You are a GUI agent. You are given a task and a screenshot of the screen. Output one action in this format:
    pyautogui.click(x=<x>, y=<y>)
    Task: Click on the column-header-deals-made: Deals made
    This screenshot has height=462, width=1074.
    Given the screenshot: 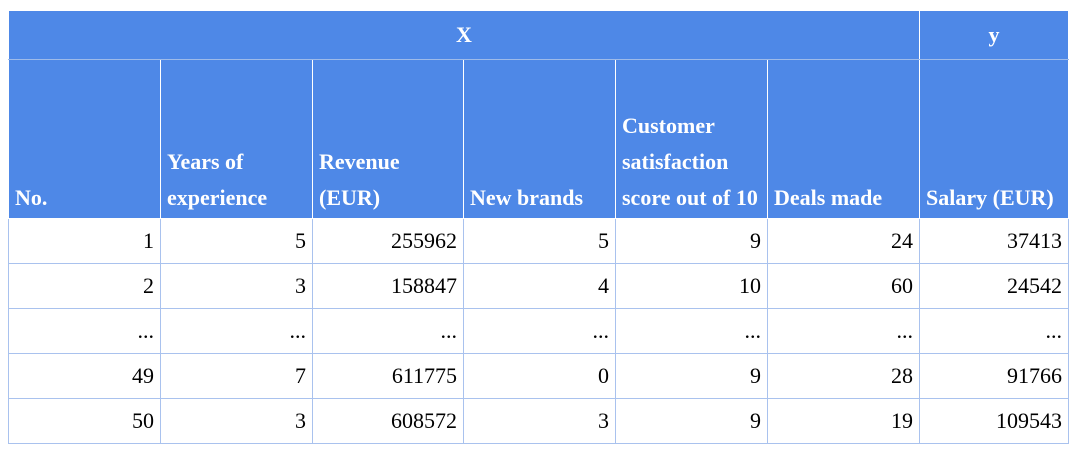 What is the action you would take?
    pyautogui.click(x=843, y=139)
    